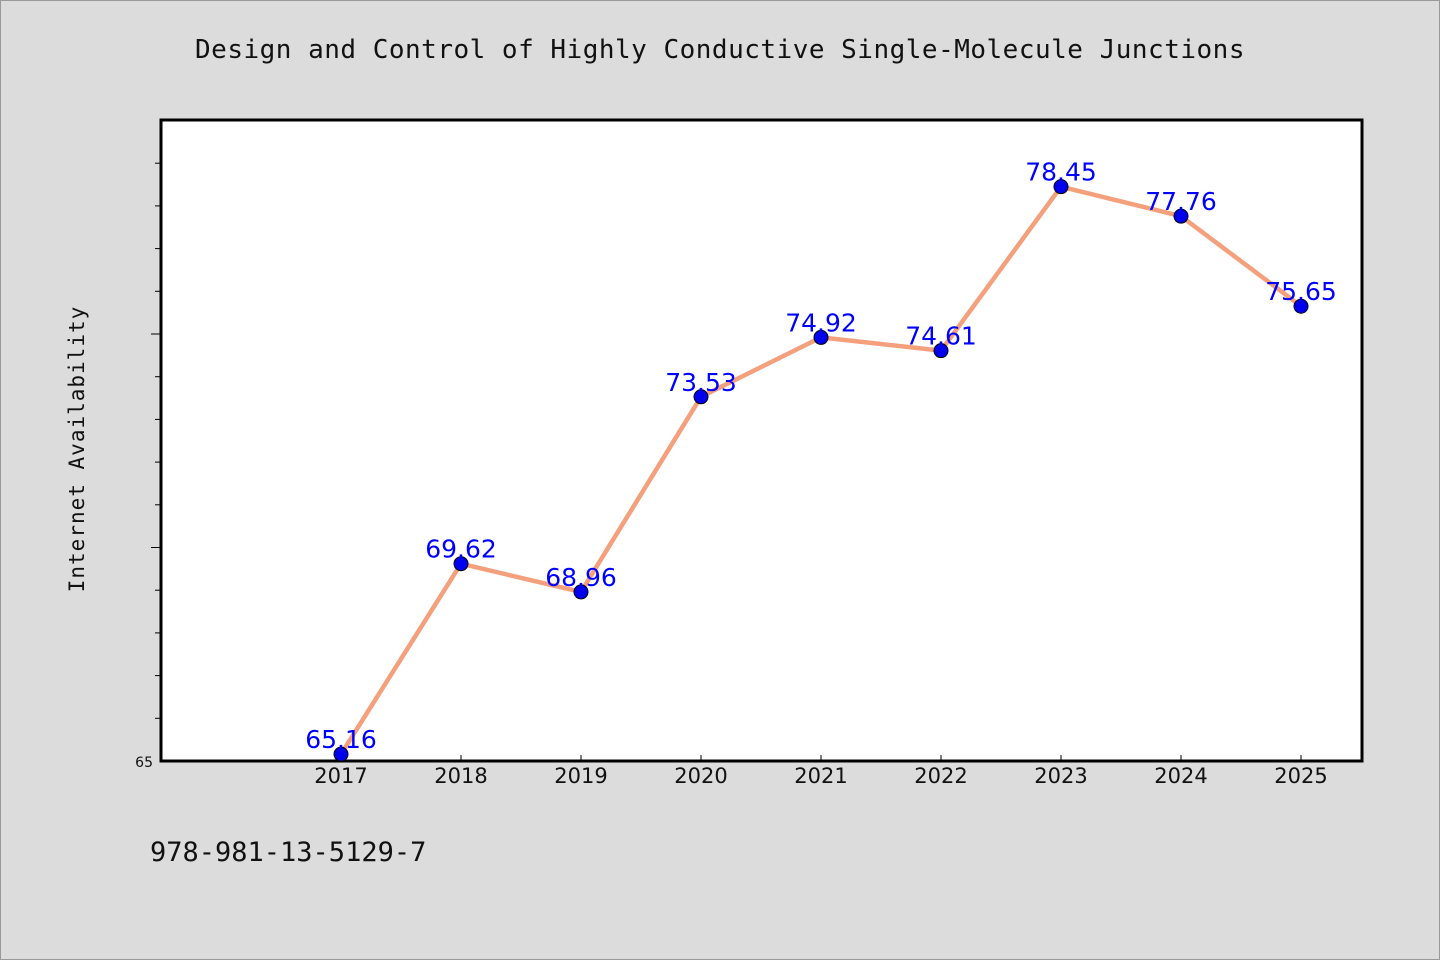 This screenshot has width=1440, height=960. What do you see at coordinates (700, 776) in the screenshot?
I see `x-tick-label: 2020` at bounding box center [700, 776].